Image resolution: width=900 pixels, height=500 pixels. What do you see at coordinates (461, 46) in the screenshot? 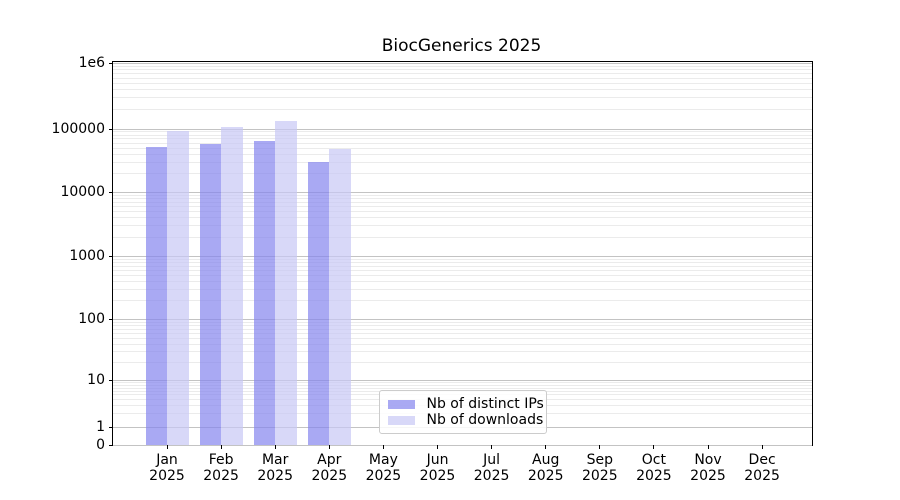
I see `chart-title: BiocGenerics 2025` at bounding box center [461, 46].